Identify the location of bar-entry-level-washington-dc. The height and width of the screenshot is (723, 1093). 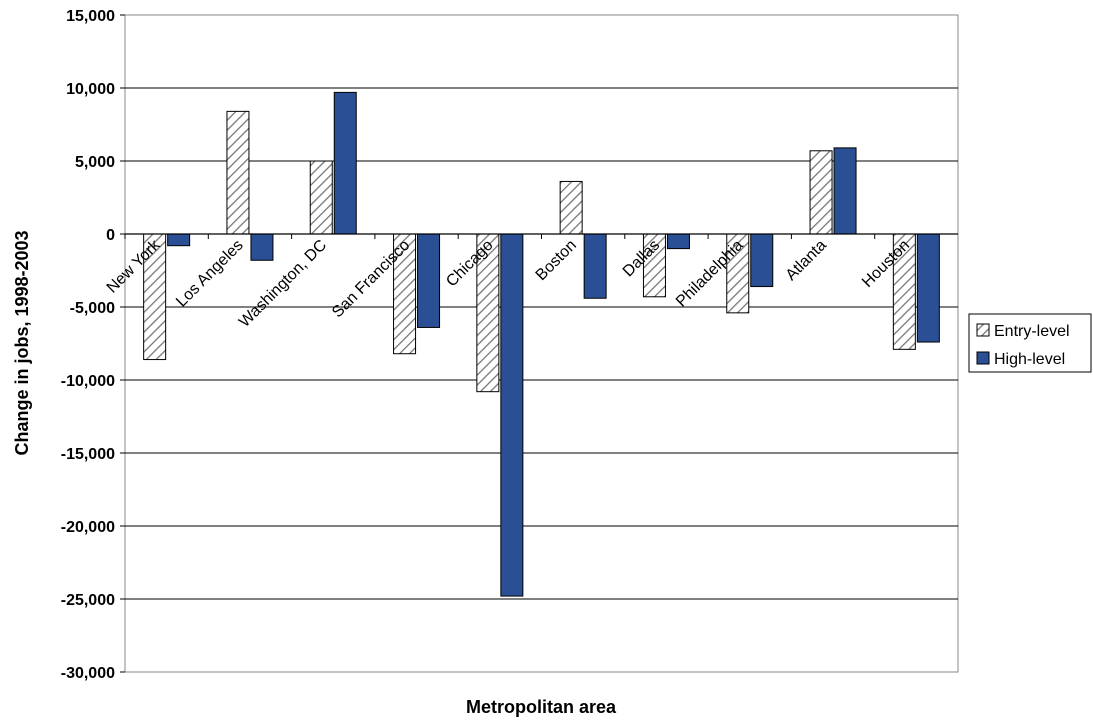
(321, 197).